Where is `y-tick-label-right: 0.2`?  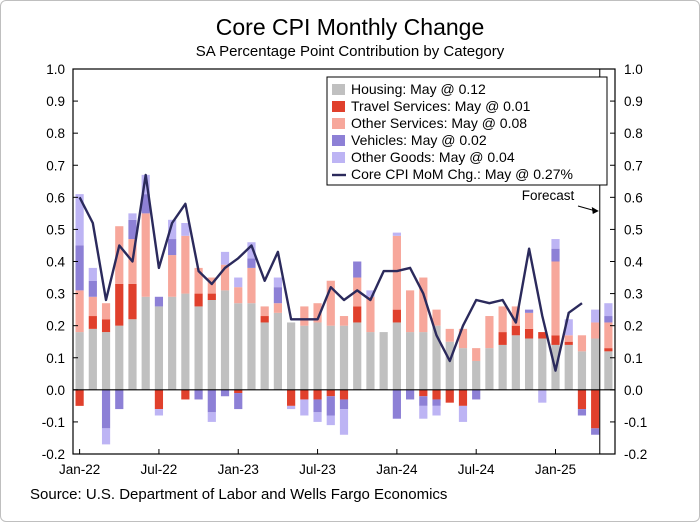 y-tick-label-right: 0.2 is located at coordinates (633, 326).